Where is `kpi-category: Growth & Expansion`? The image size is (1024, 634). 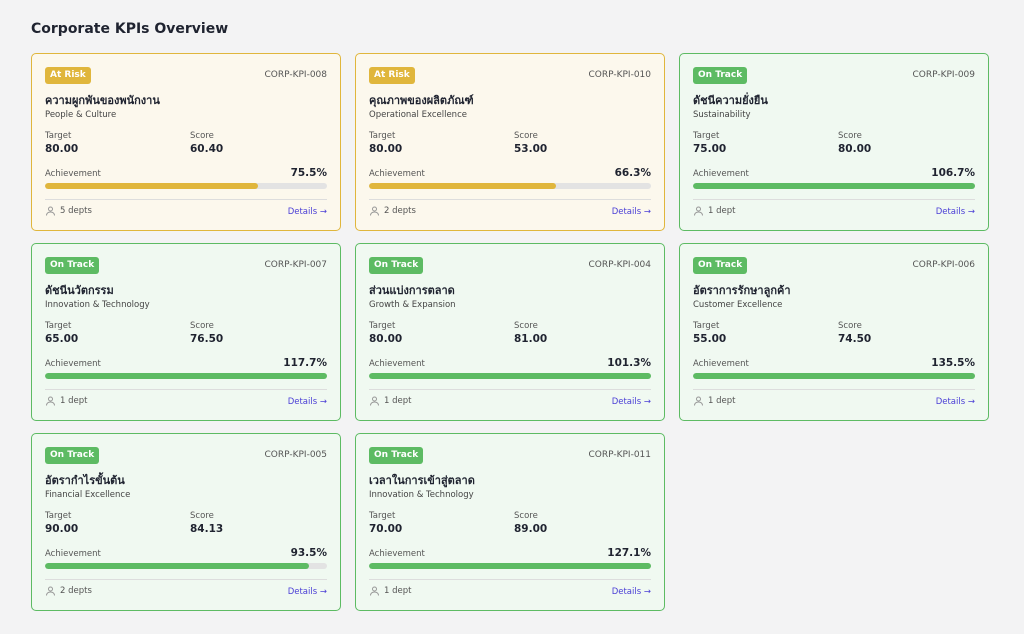
kpi-category: Growth & Expansion is located at coordinates (412, 305).